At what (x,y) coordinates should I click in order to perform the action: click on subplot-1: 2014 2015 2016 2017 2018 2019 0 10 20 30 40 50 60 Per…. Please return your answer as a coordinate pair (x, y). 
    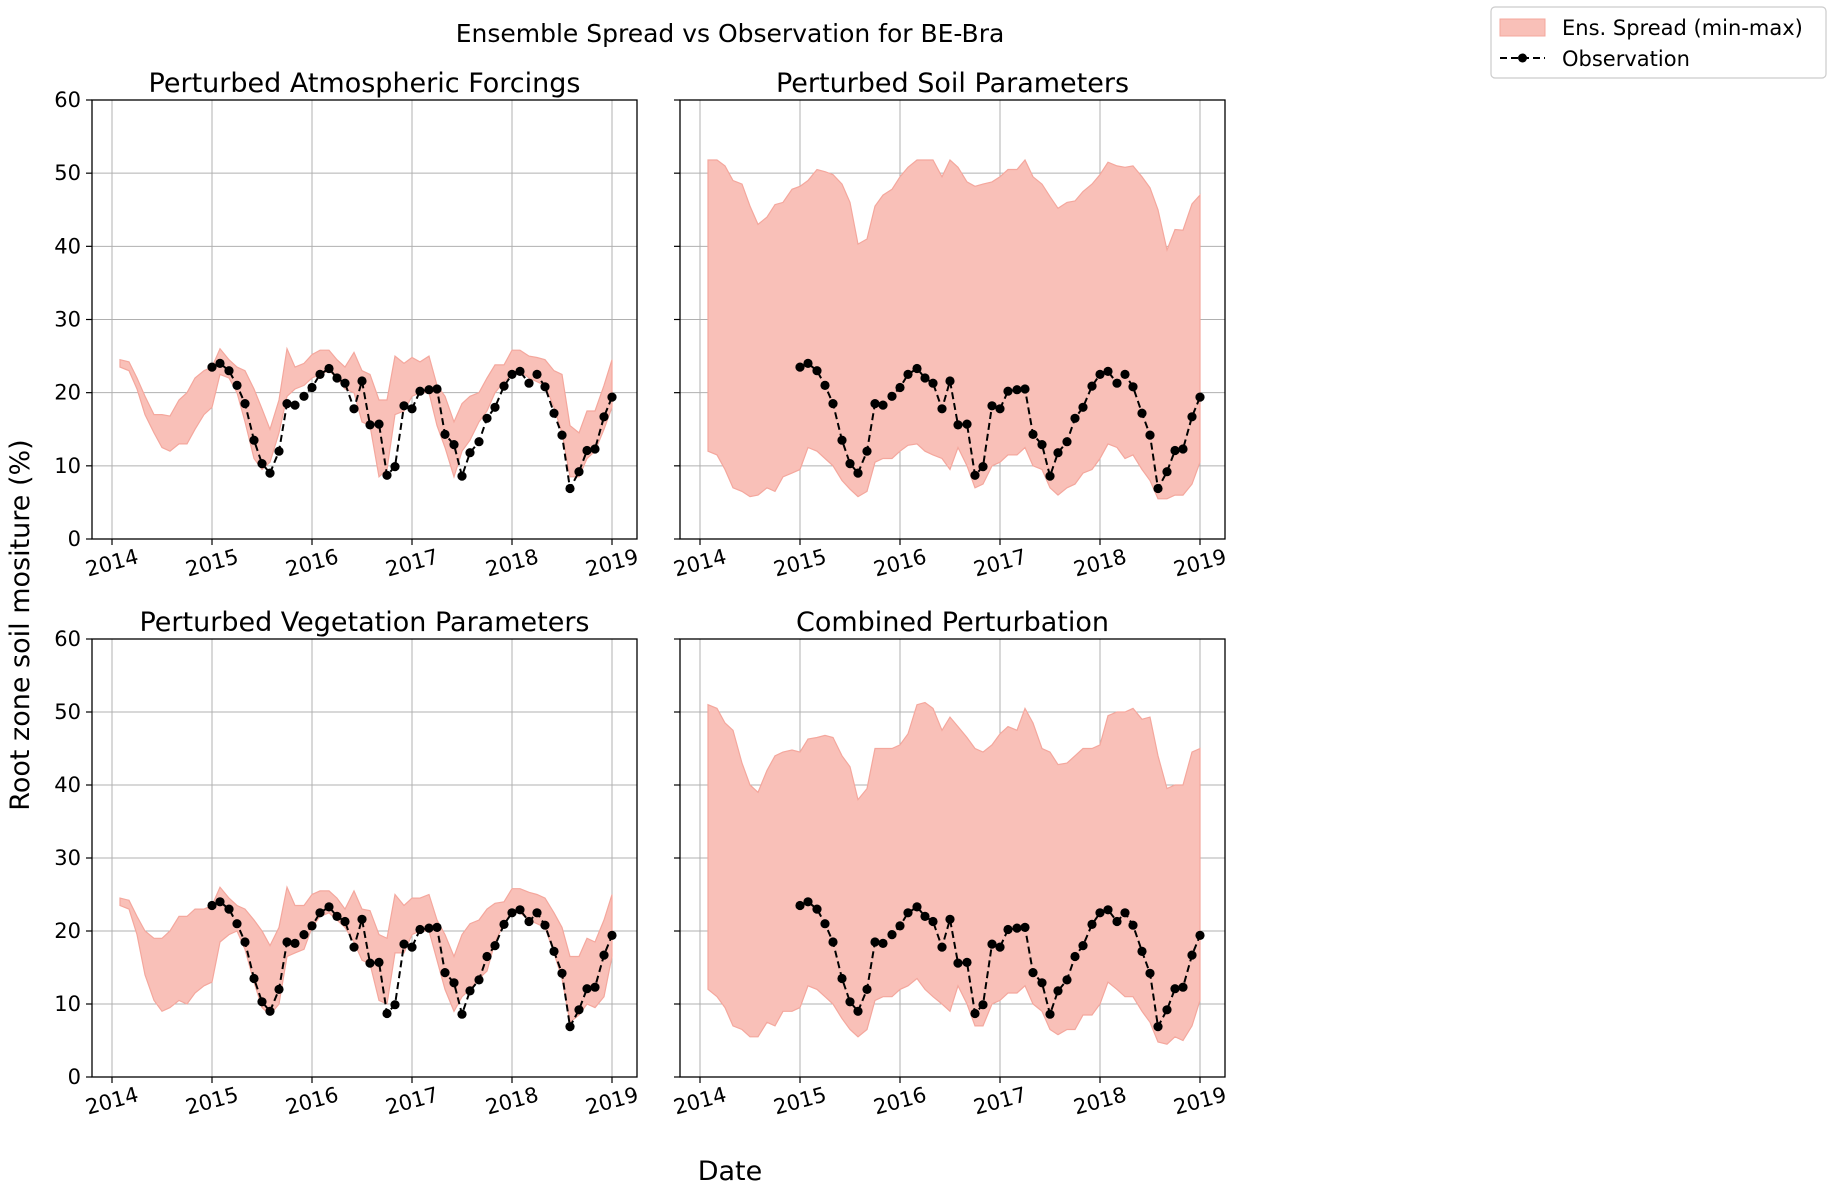
    Looking at the image, I should click on (347, 325).